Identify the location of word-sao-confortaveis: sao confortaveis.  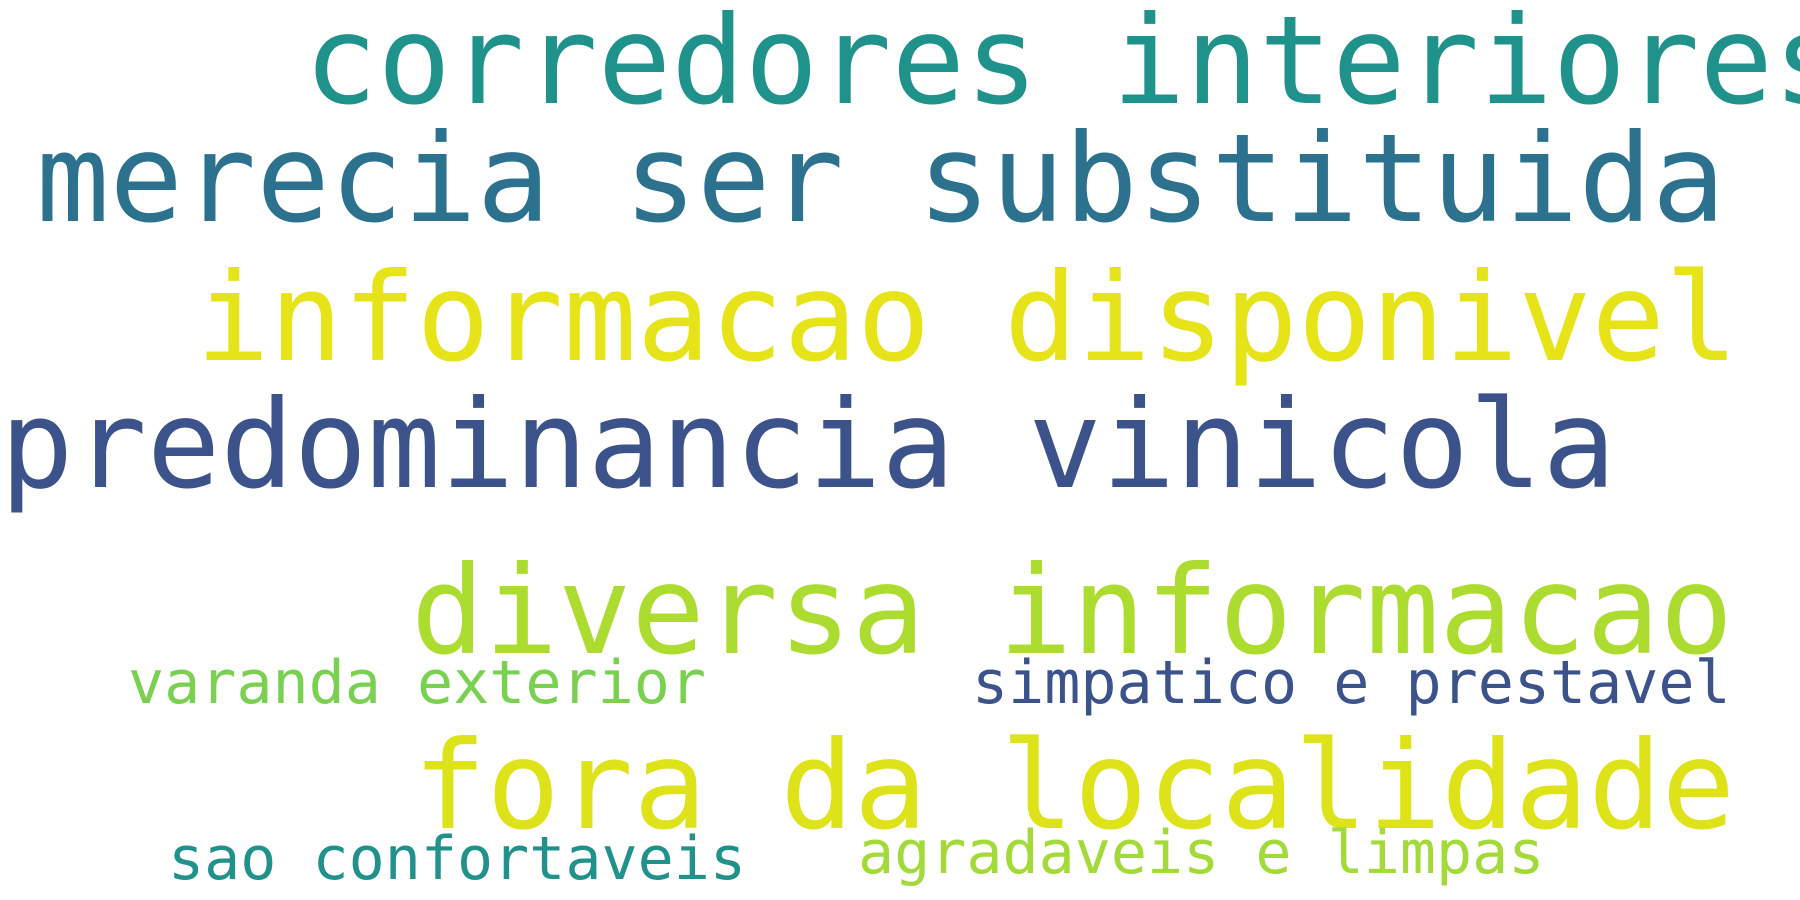
(457, 859).